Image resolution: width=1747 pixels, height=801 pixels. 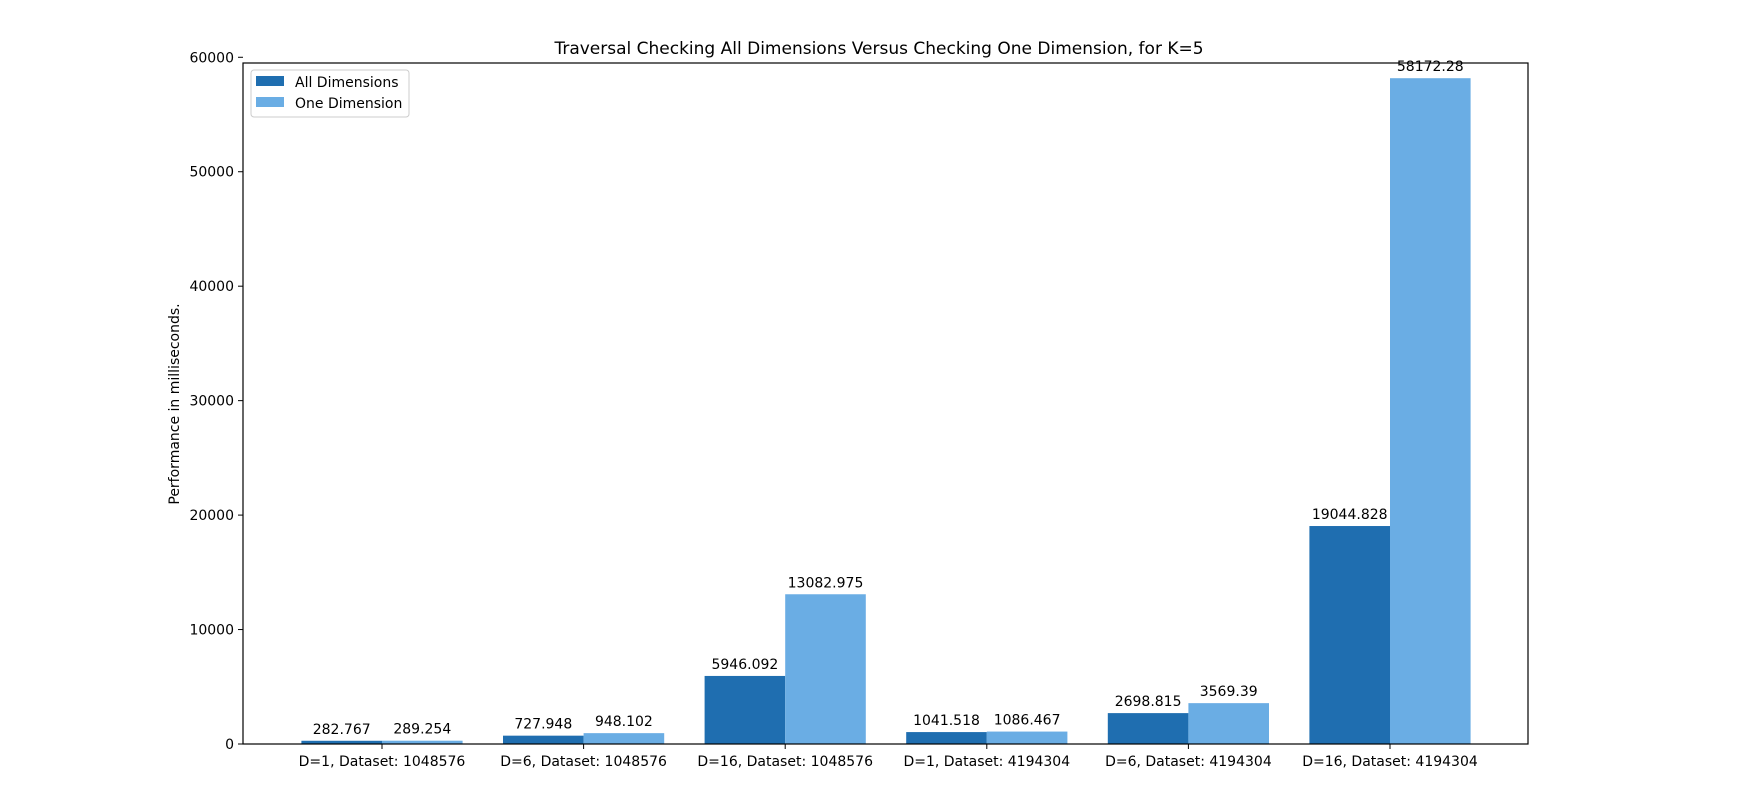 What do you see at coordinates (270, 81) in the screenshot?
I see `legend-swatch-all-dimensions` at bounding box center [270, 81].